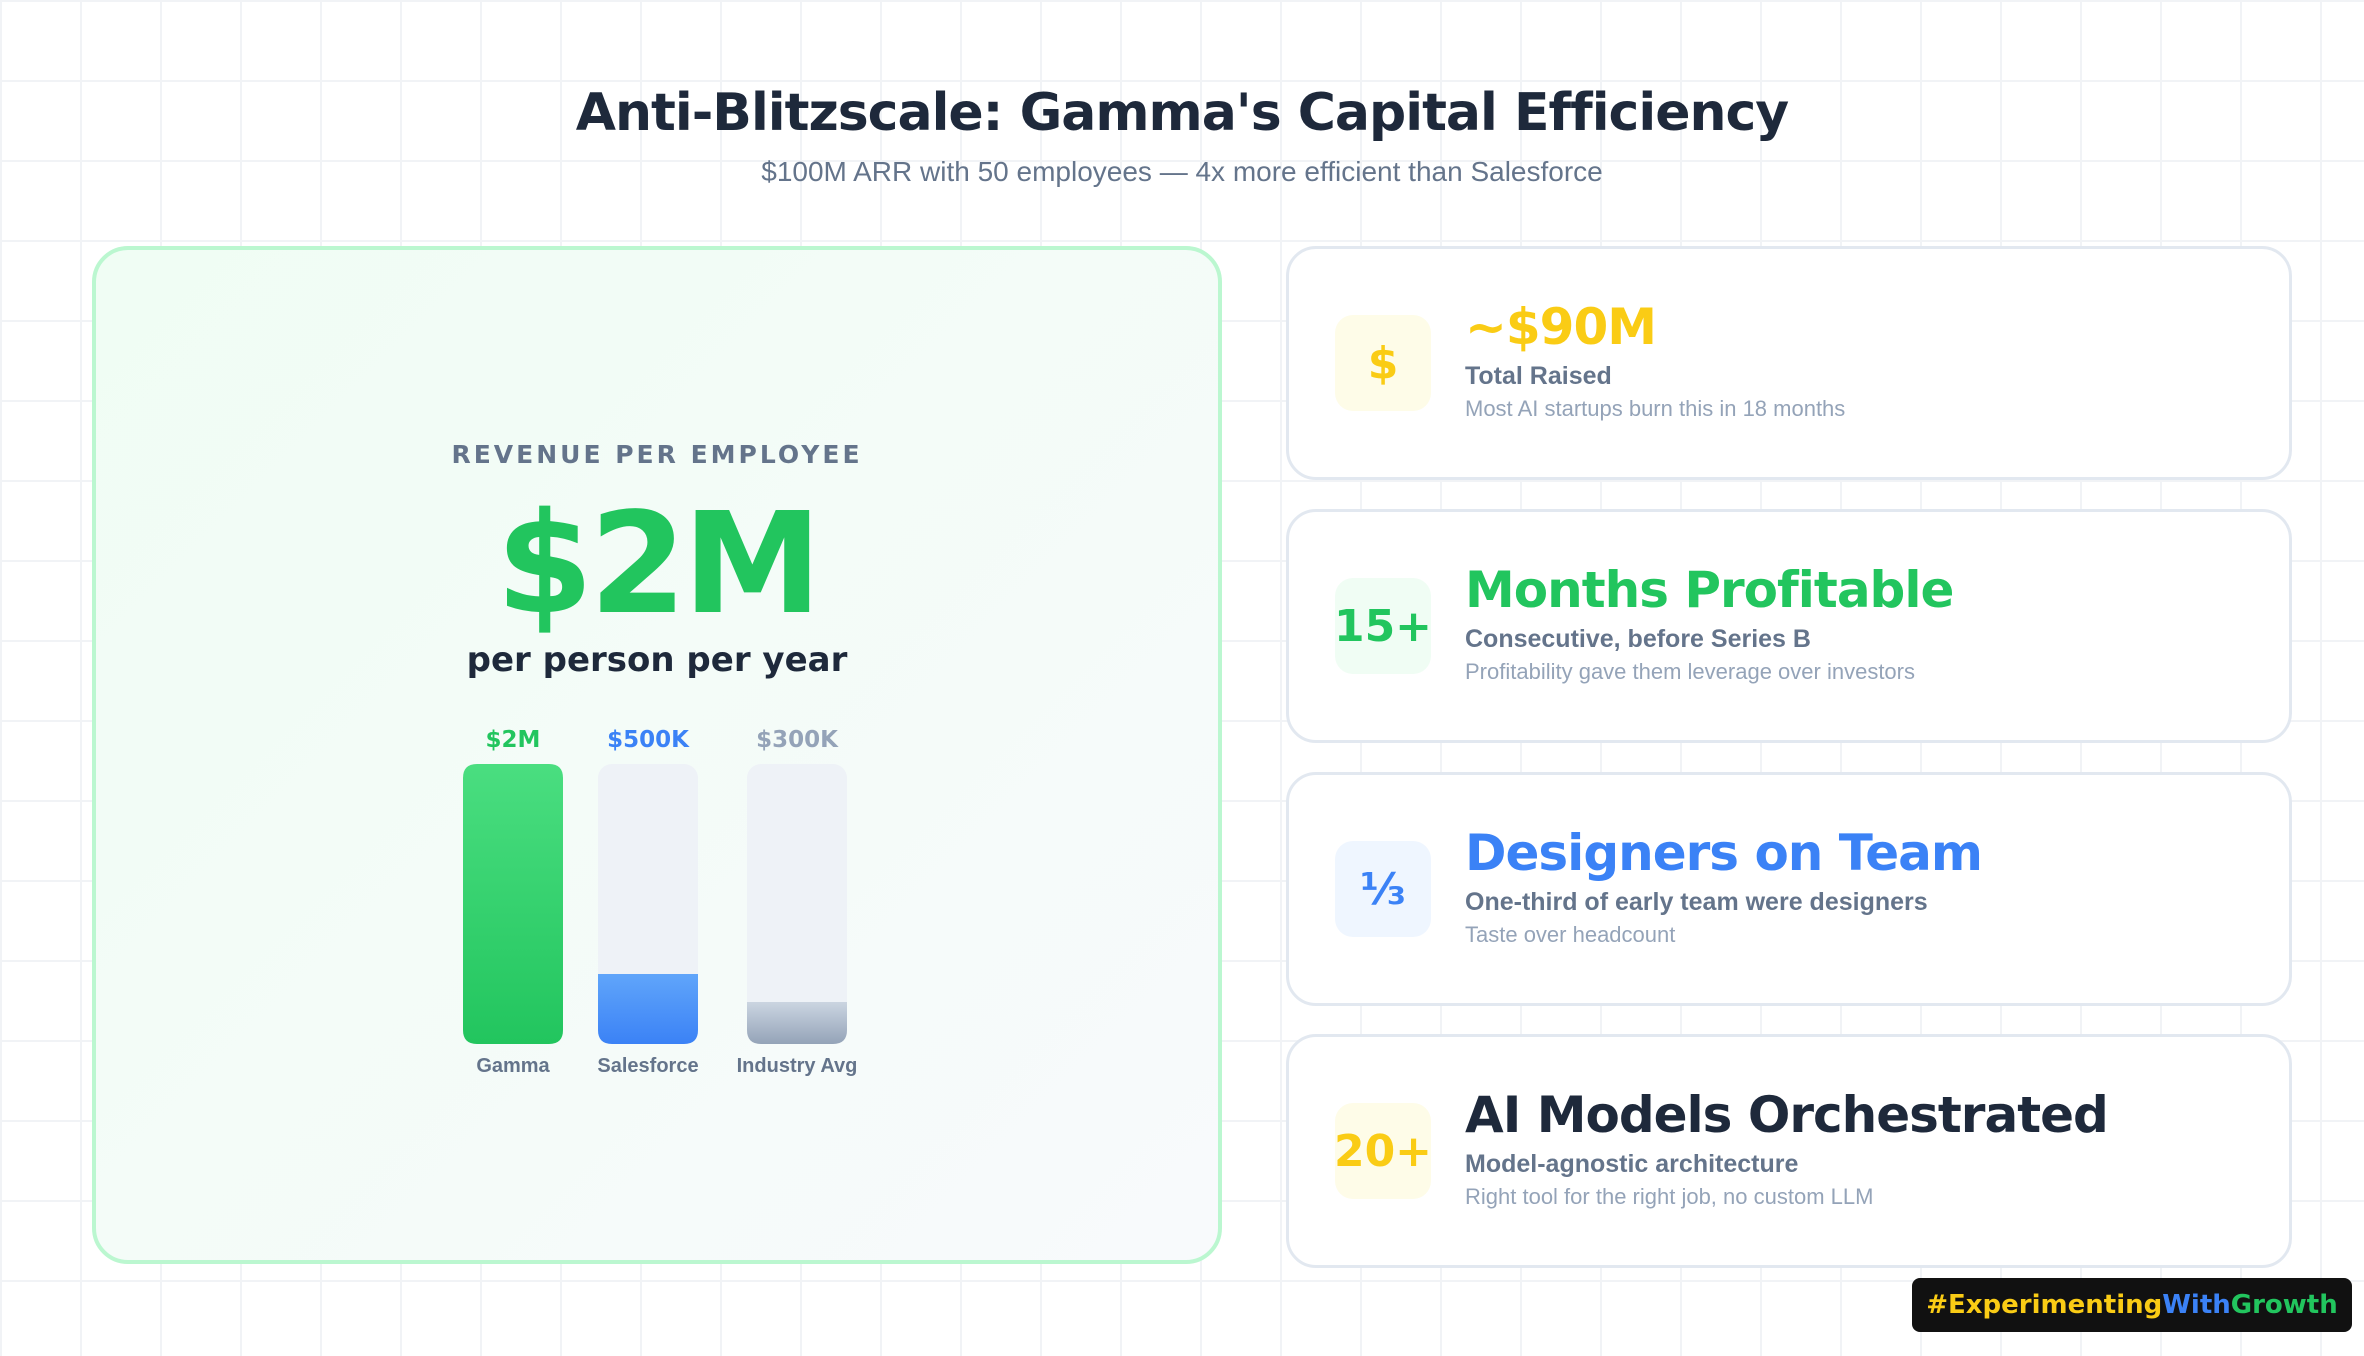 The height and width of the screenshot is (1356, 2364). What do you see at coordinates (1632, 1164) in the screenshot?
I see `card-label: Model-agnostic architecture` at bounding box center [1632, 1164].